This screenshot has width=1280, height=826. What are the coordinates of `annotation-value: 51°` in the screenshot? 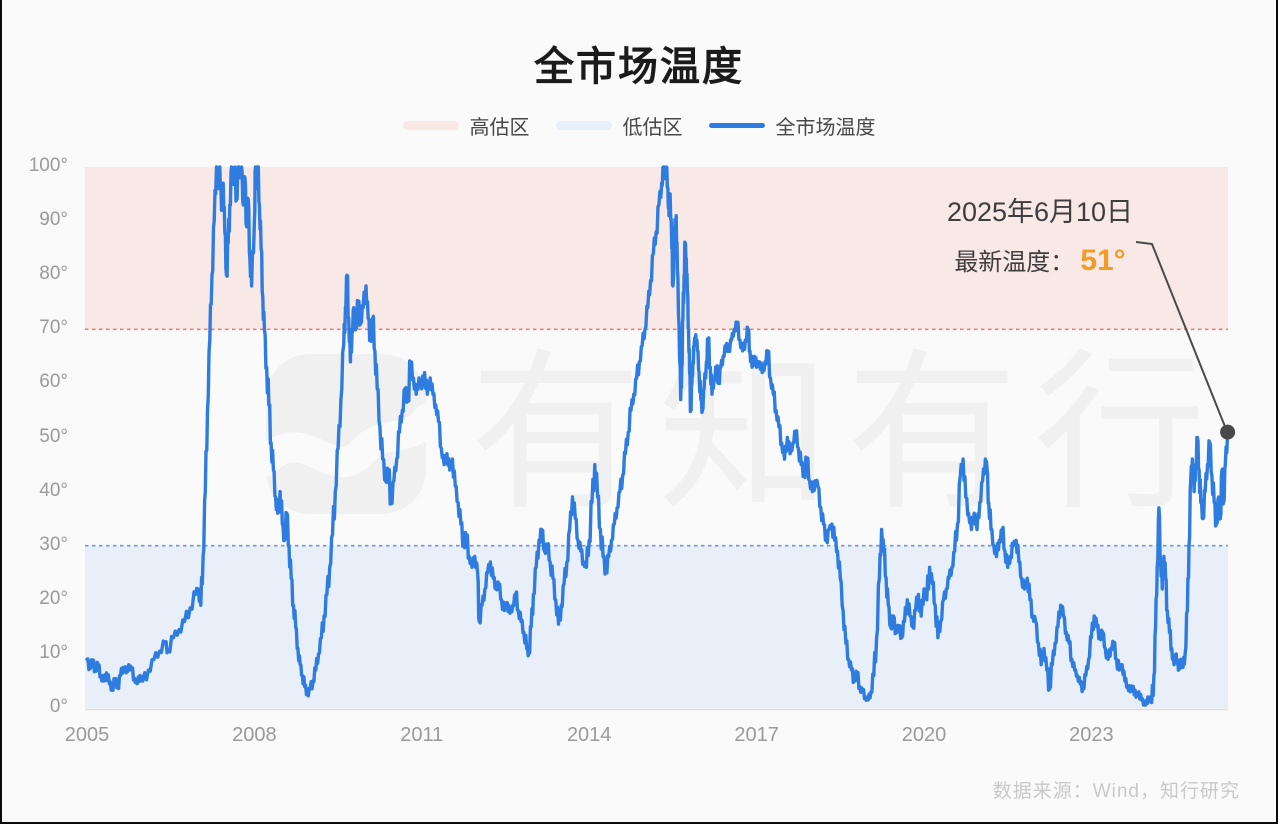 It's located at (1103, 260).